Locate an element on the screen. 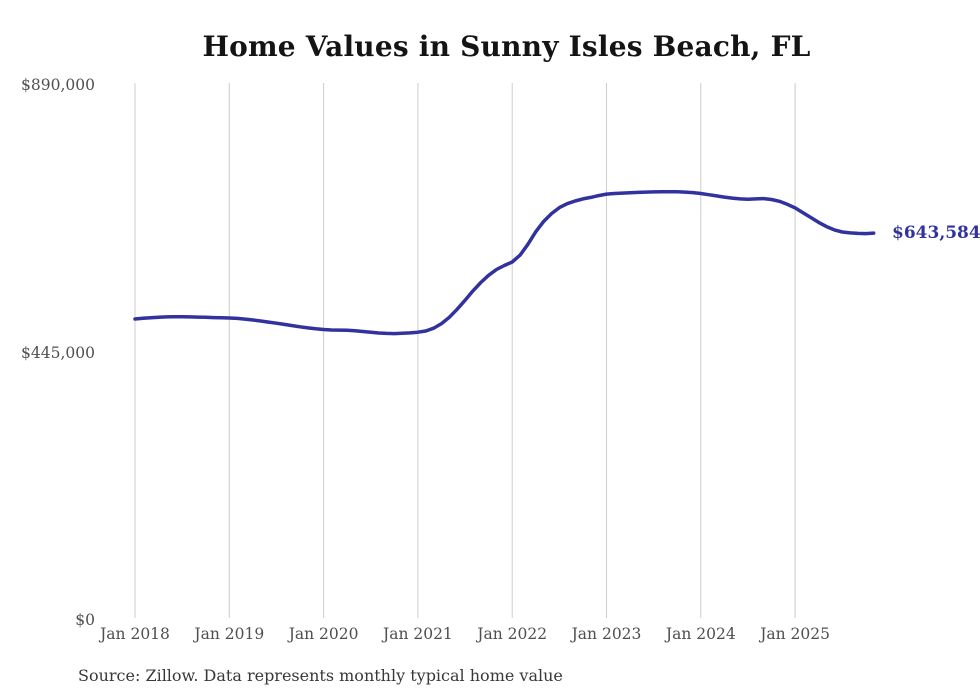  x-tick-jan-2020: Jan 2020 is located at coordinates (323, 634).